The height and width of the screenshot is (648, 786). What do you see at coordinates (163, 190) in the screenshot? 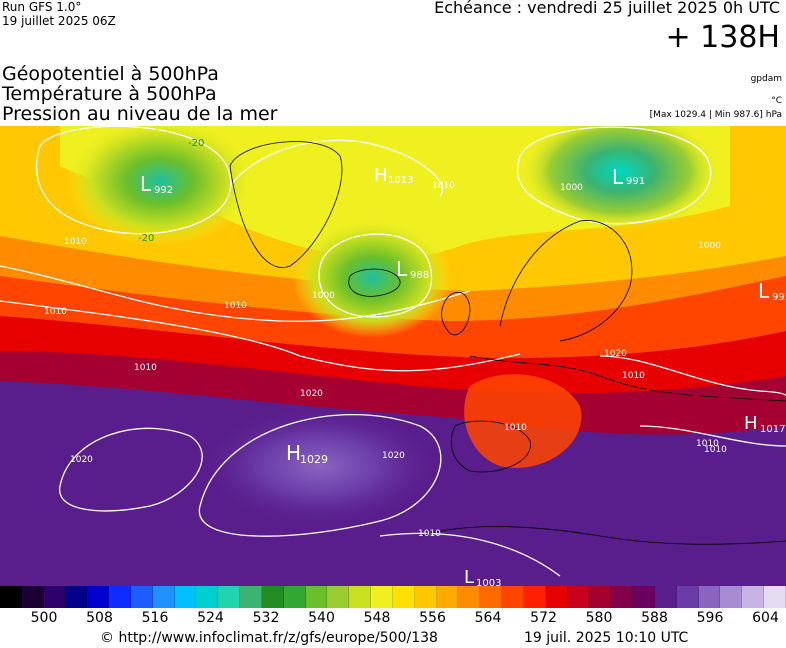
I see `center-value: 992` at bounding box center [163, 190].